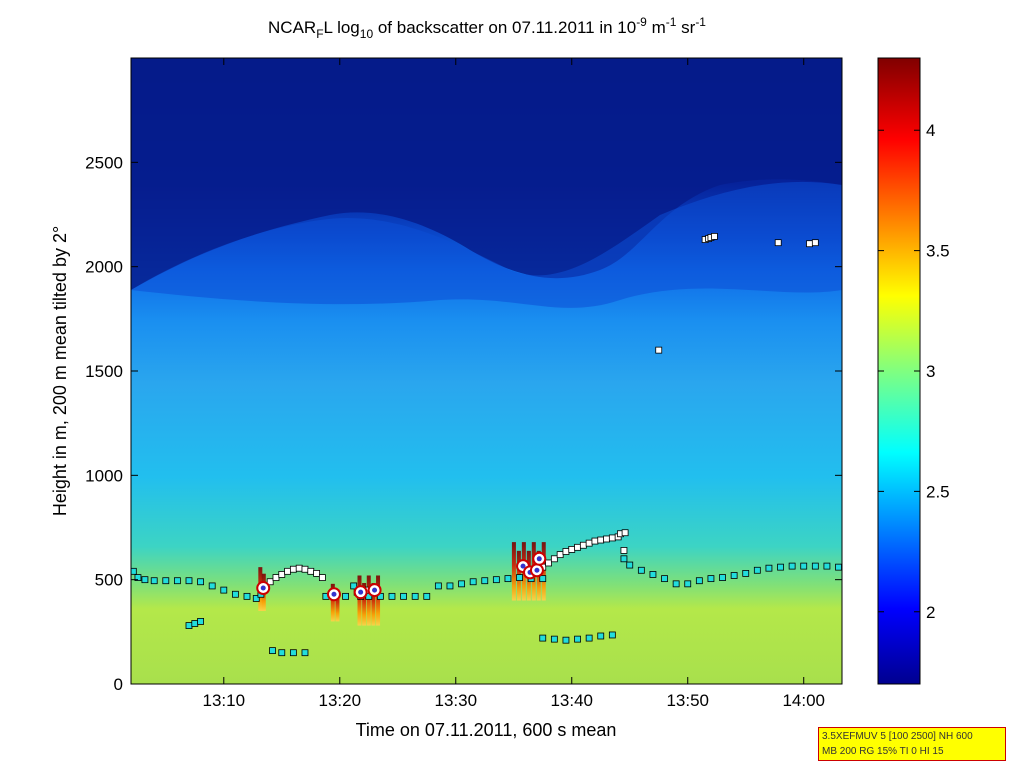 The width and height of the screenshot is (1023, 767). Describe the element at coordinates (340, 700) in the screenshot. I see `x-tick-label: 13:20` at that location.